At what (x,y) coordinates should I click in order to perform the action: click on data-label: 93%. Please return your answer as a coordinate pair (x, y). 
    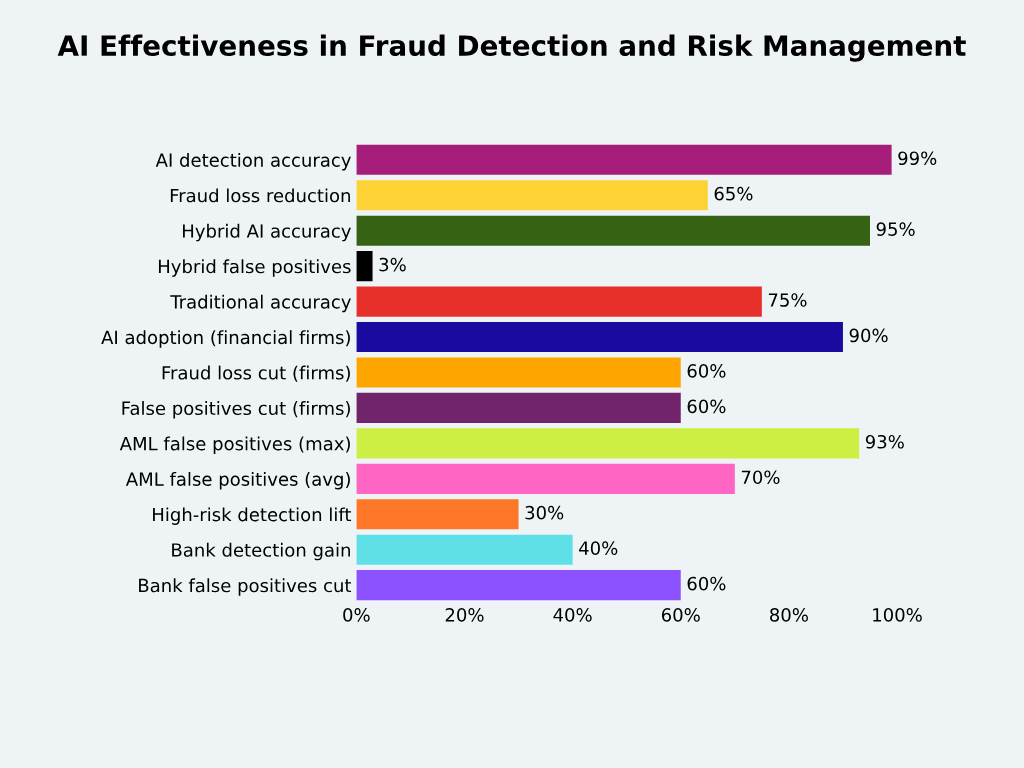
    Looking at the image, I should click on (884, 441).